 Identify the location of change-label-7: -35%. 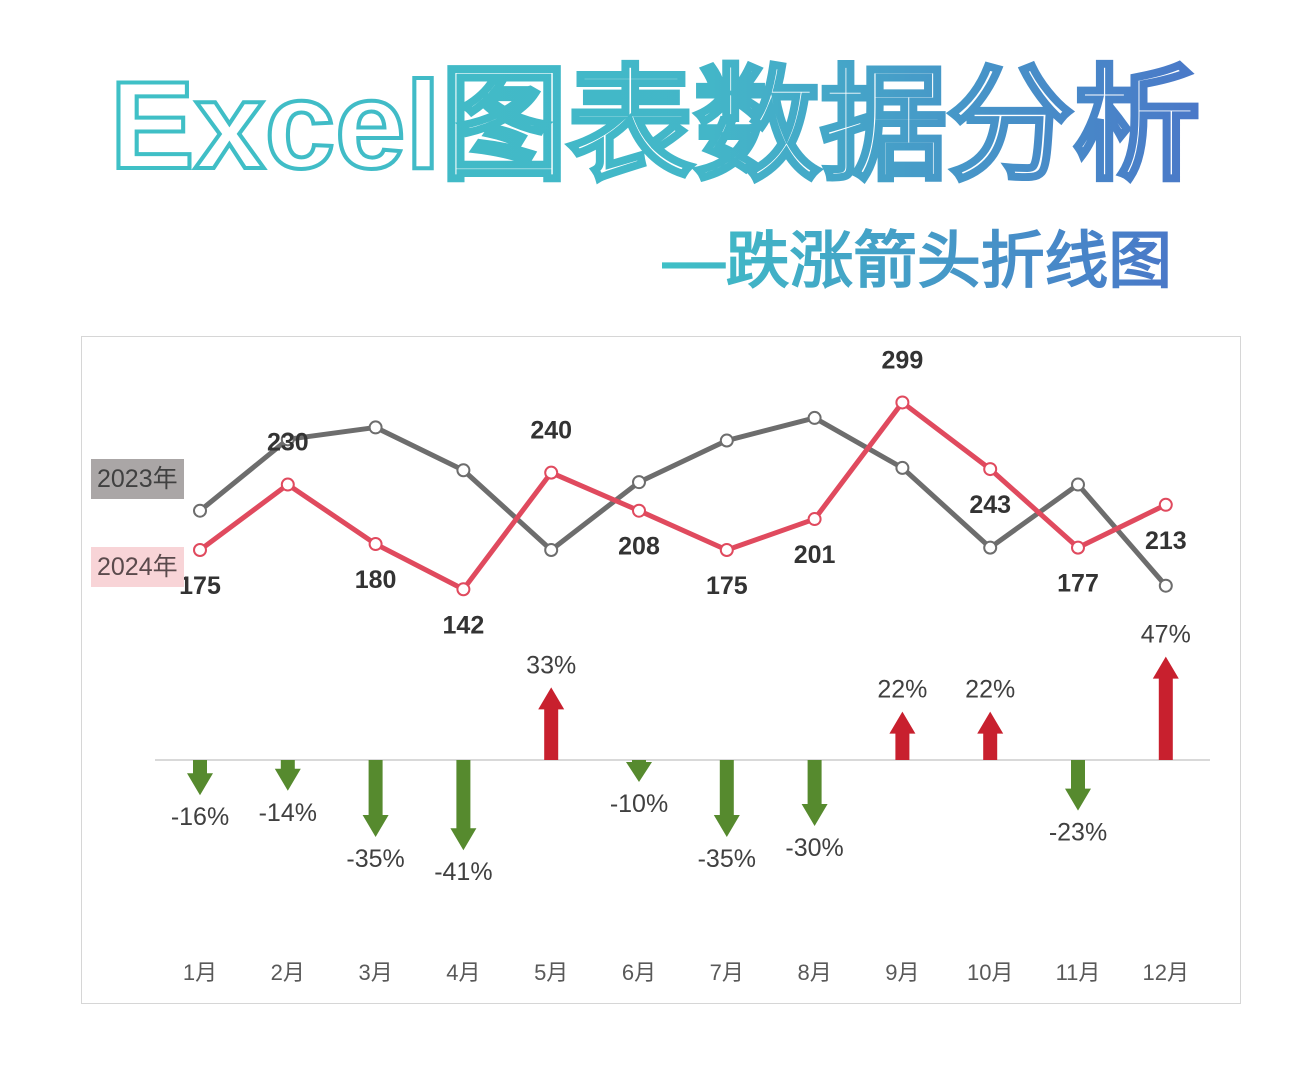
(727, 859).